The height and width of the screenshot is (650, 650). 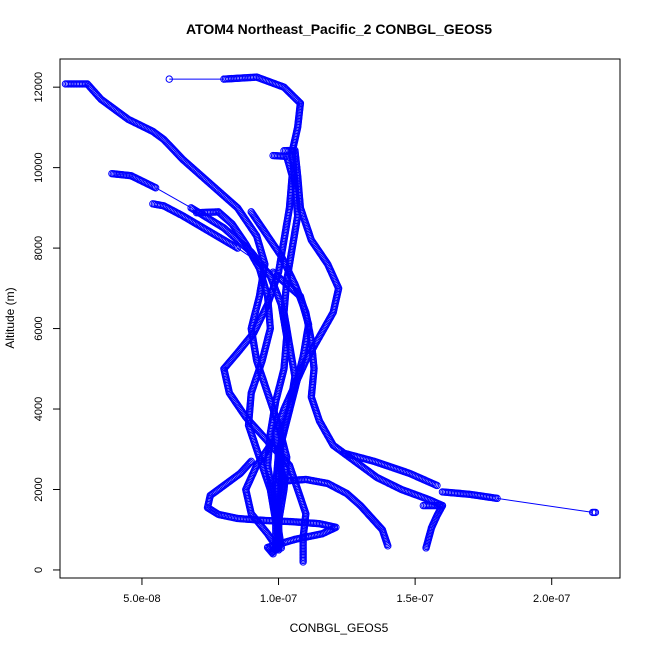 I want to click on x-tick-label: 5.0e-08, so click(x=141, y=599).